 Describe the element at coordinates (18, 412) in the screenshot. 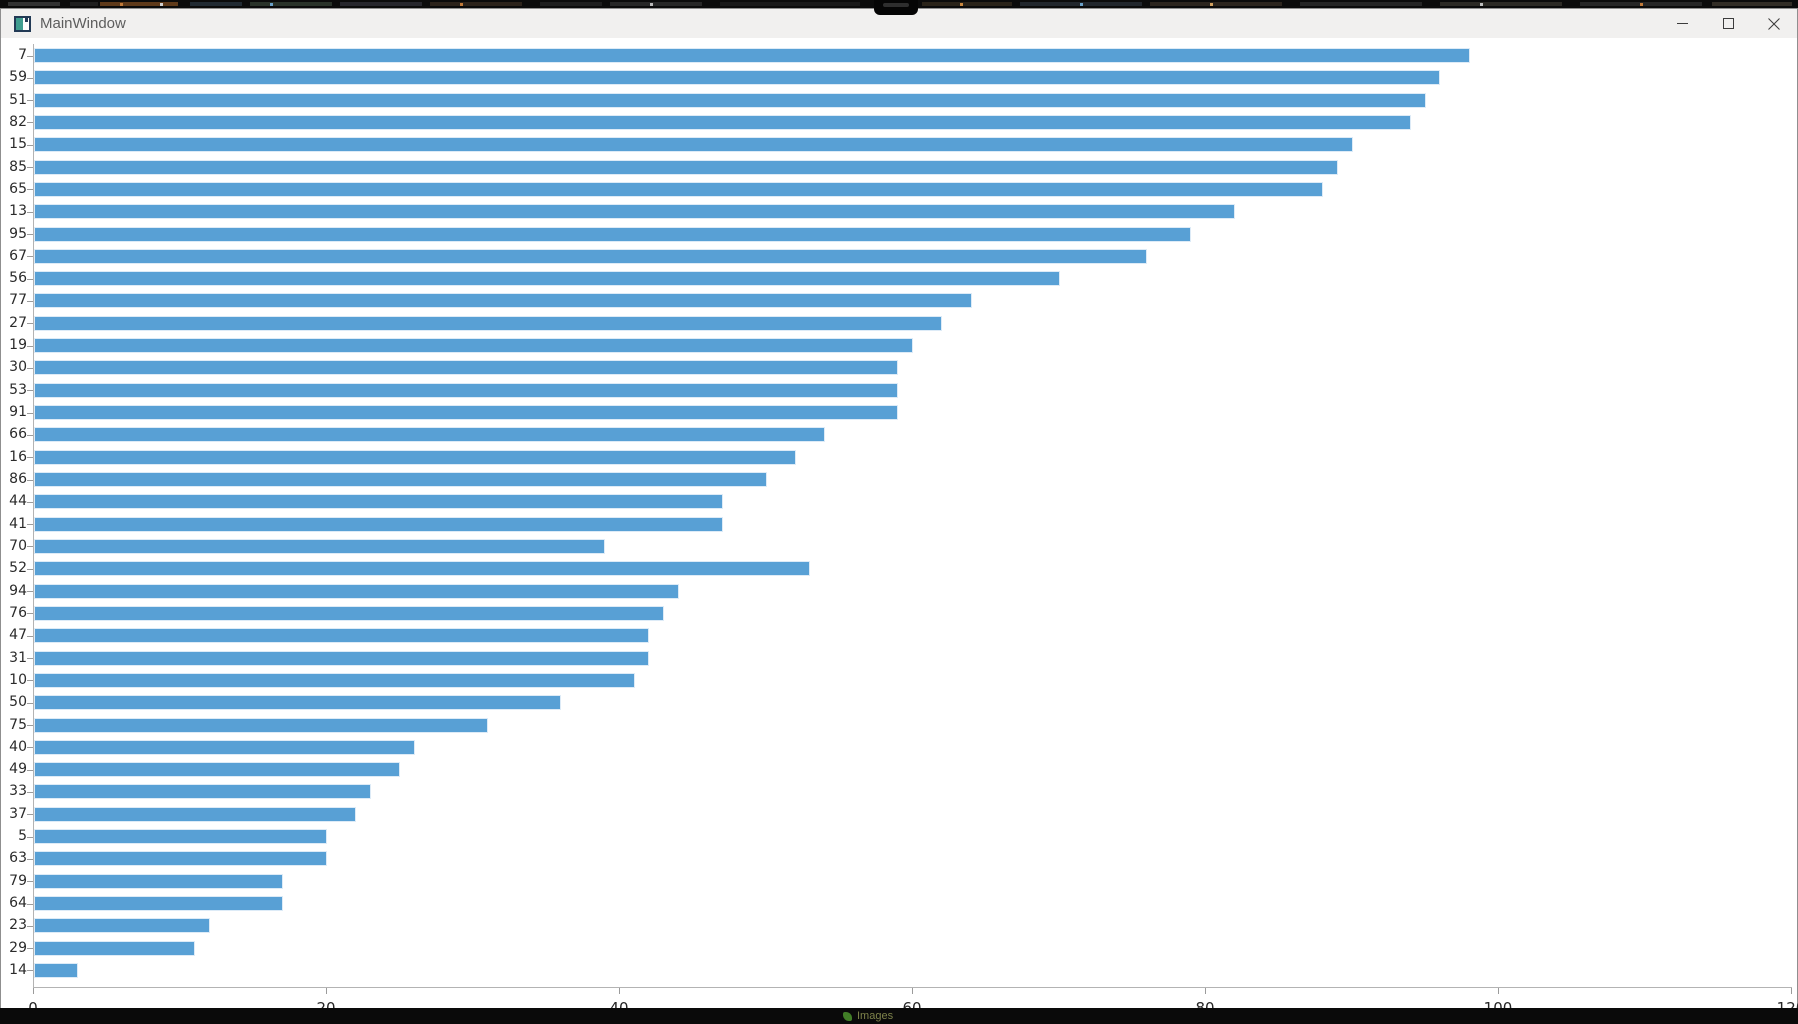

I see `y-axis-label: 91` at that location.